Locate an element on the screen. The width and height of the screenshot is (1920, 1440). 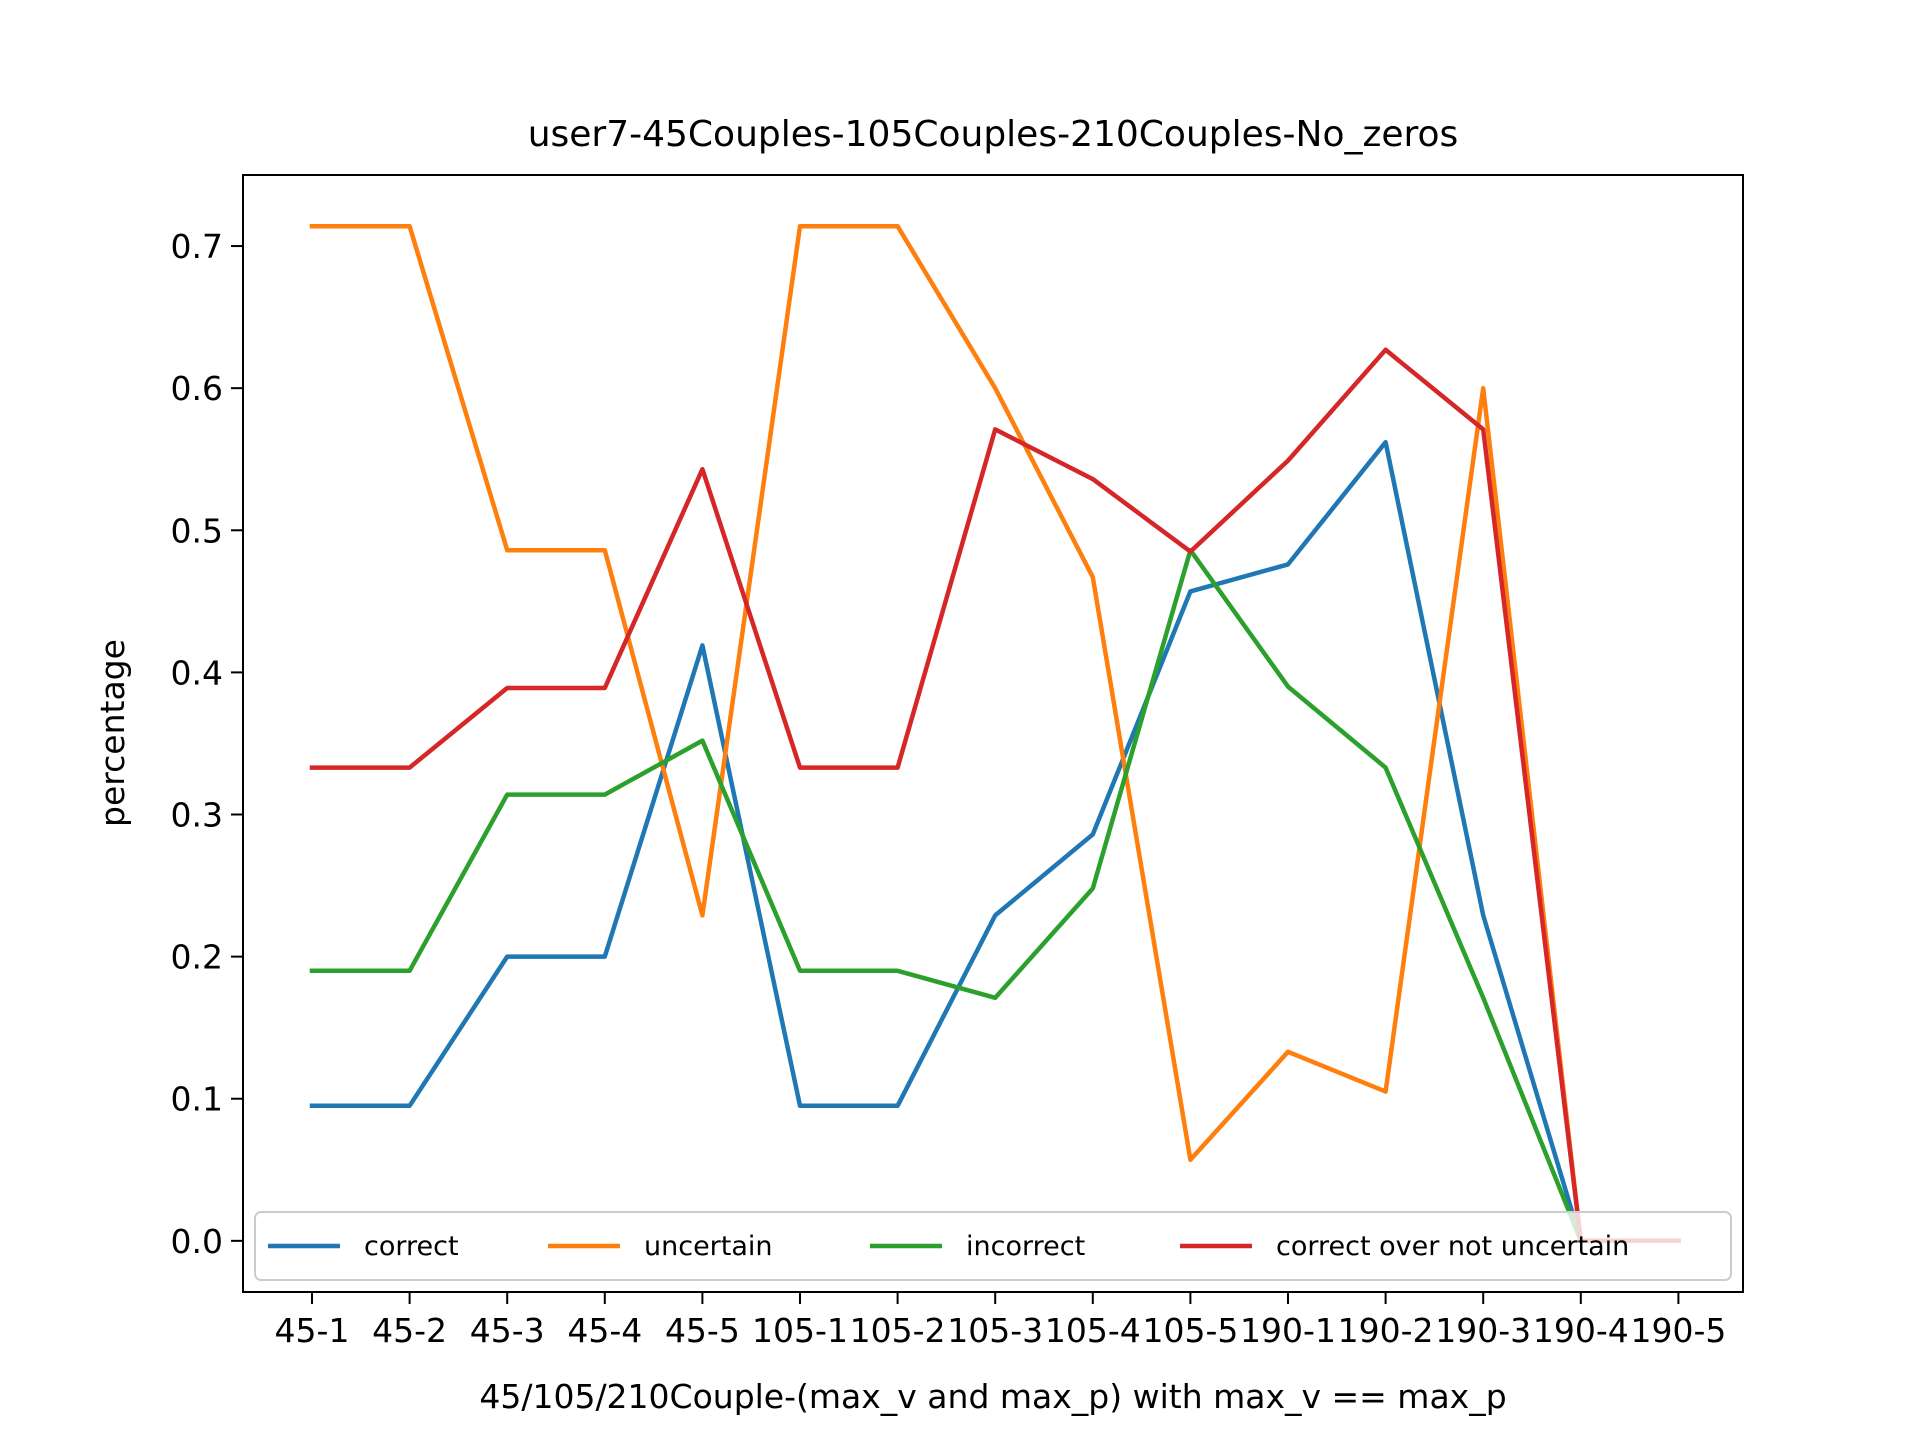
x-tick-label: 190-5 is located at coordinates (1678, 1330).